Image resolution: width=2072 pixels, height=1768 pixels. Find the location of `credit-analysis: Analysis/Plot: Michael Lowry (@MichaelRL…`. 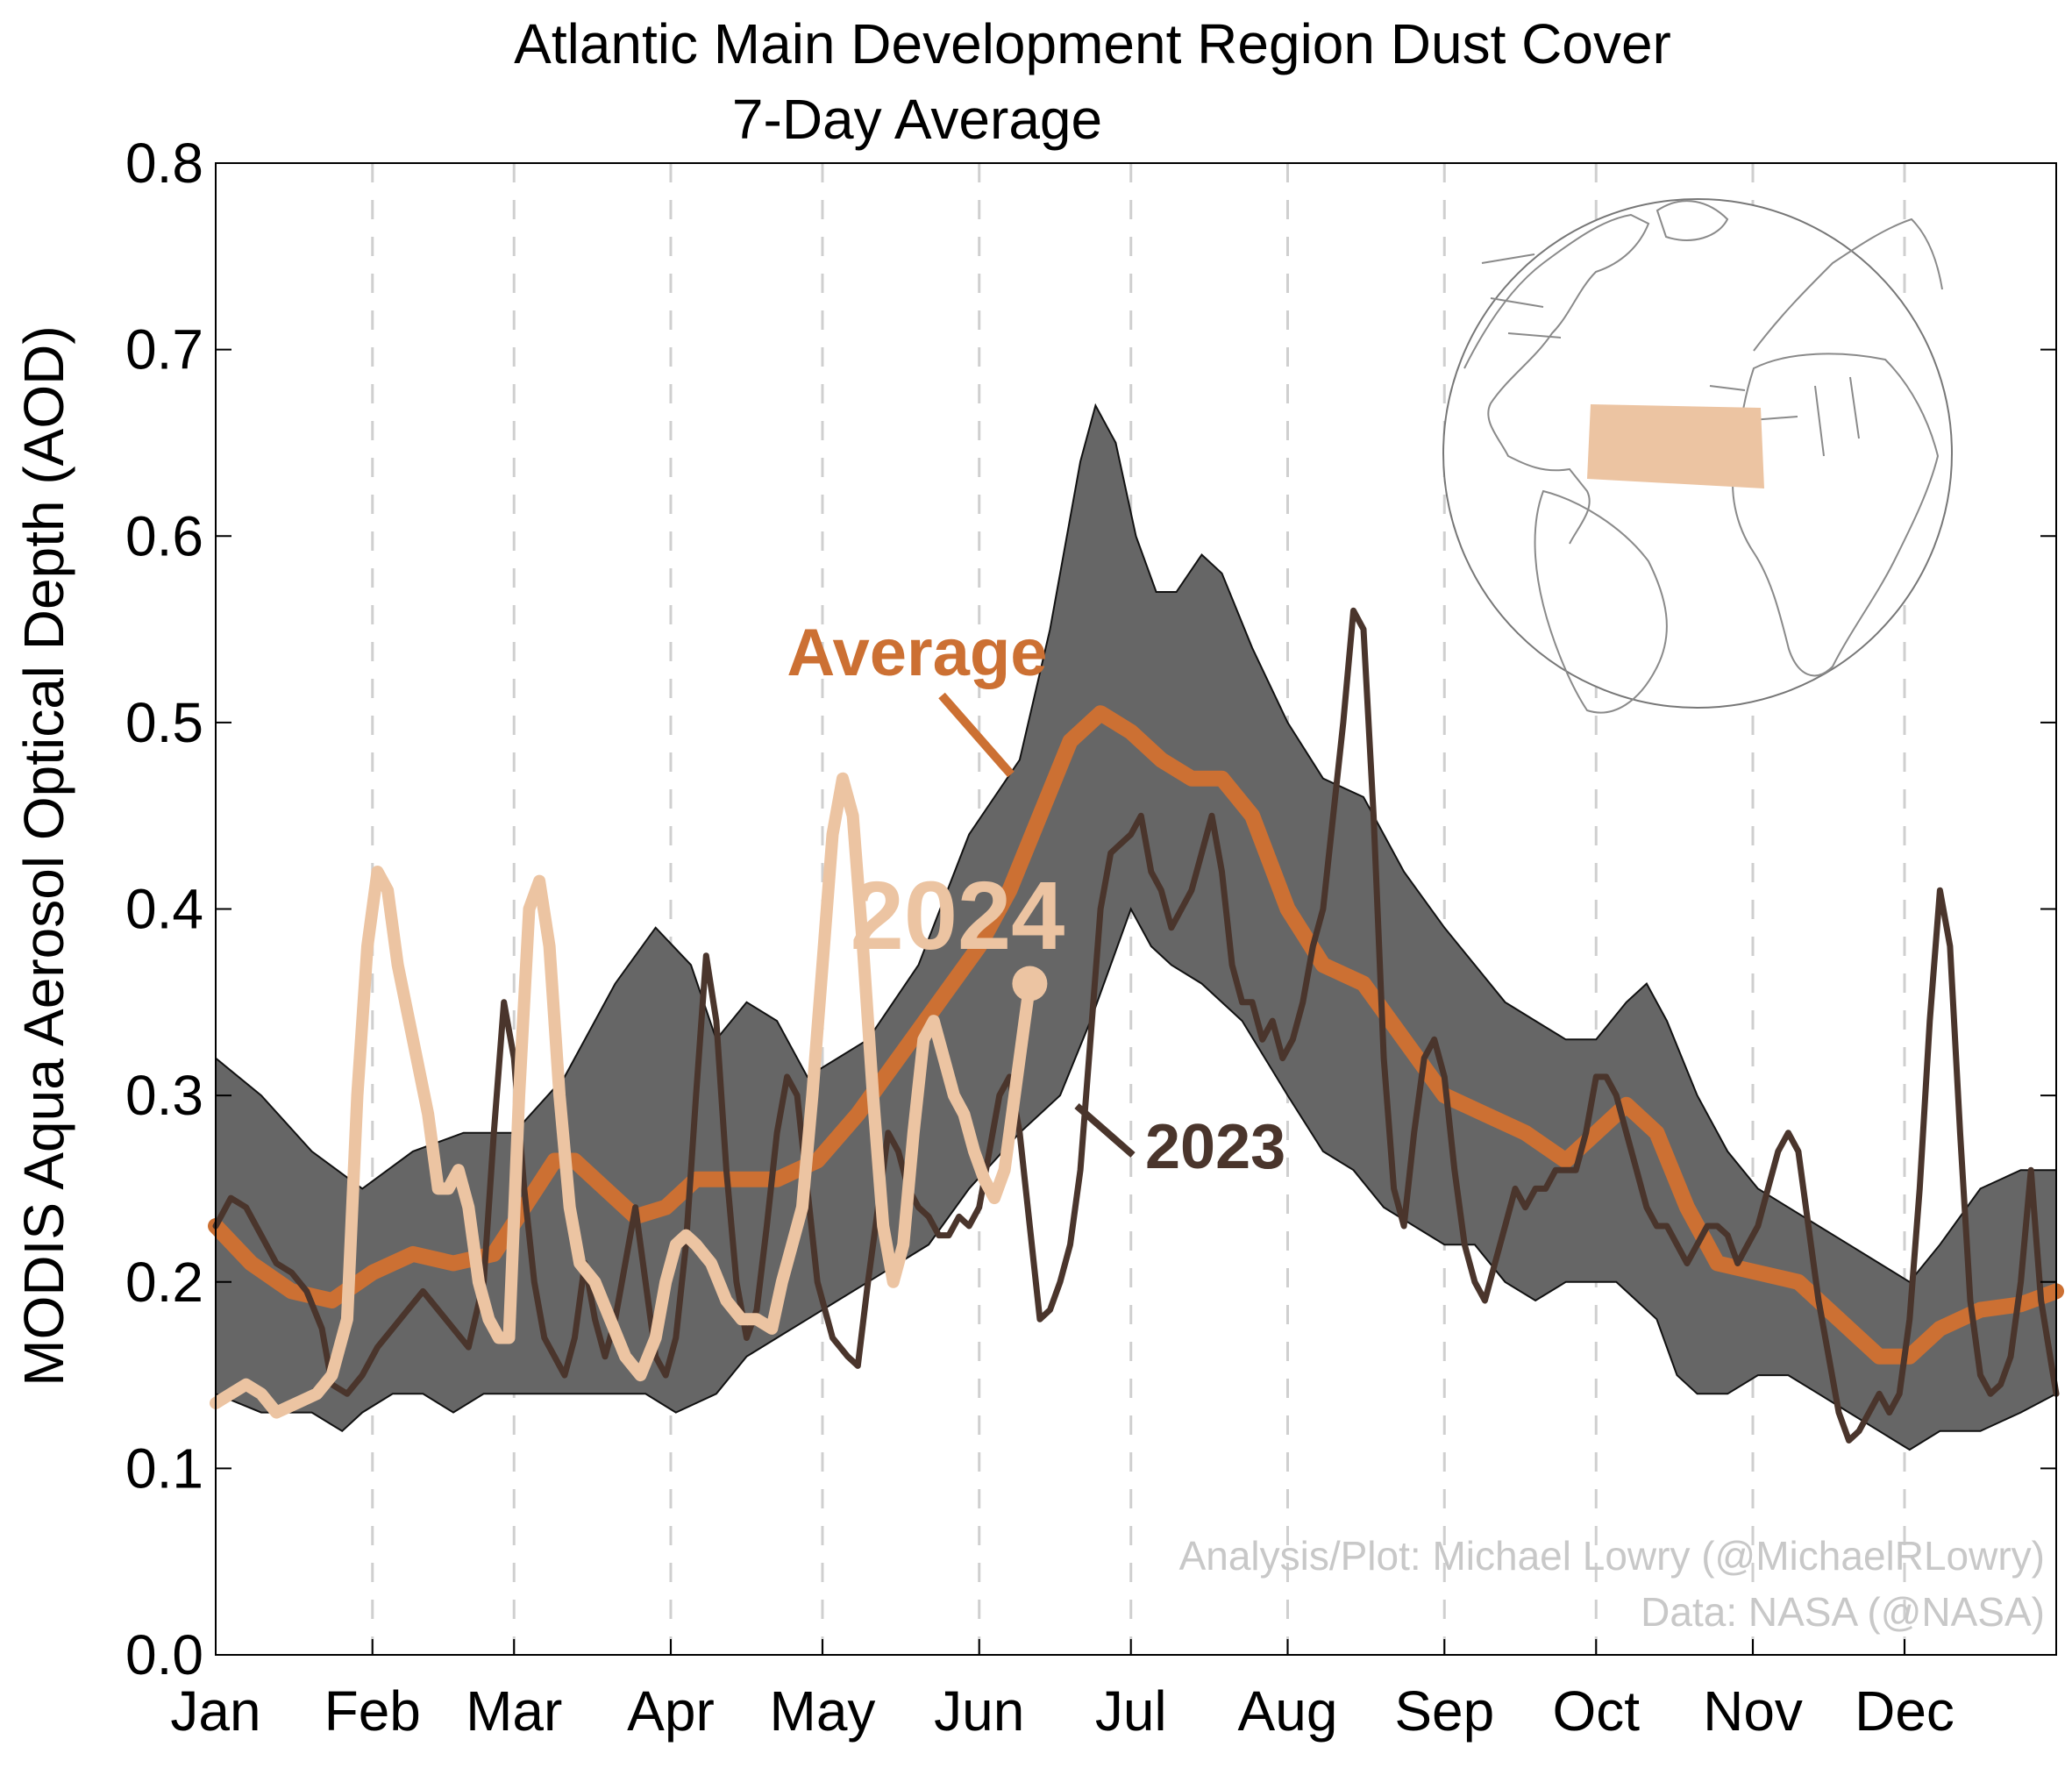

credit-analysis: Analysis/Plot: Michael Lowry (@MichaelRL… is located at coordinates (1612, 1556).